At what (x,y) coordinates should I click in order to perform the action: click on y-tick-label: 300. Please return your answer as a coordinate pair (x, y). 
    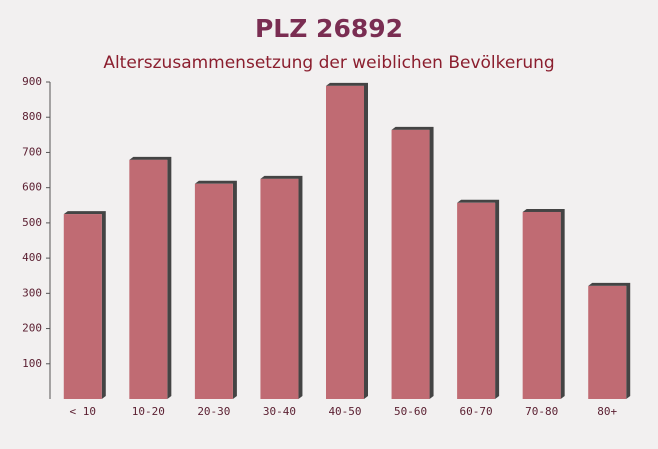
    Looking at the image, I should click on (32, 292).